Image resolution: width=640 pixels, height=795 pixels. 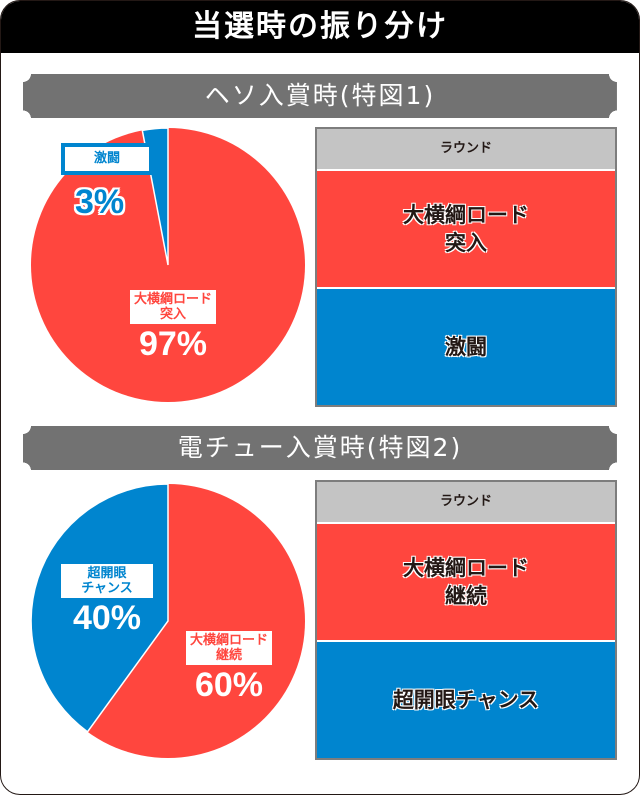 I want to click on section-banner-heso: ヘソ入賞時(特図1), so click(x=320, y=96).